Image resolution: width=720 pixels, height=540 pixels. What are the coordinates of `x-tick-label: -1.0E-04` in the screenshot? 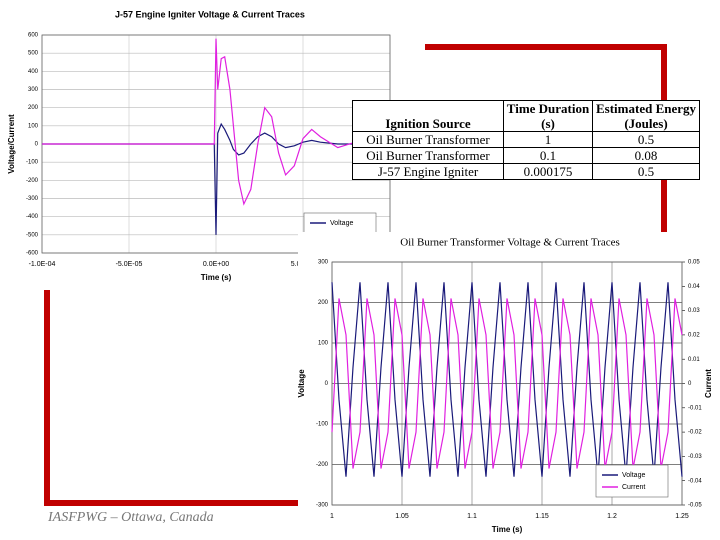 It's located at (42, 264).